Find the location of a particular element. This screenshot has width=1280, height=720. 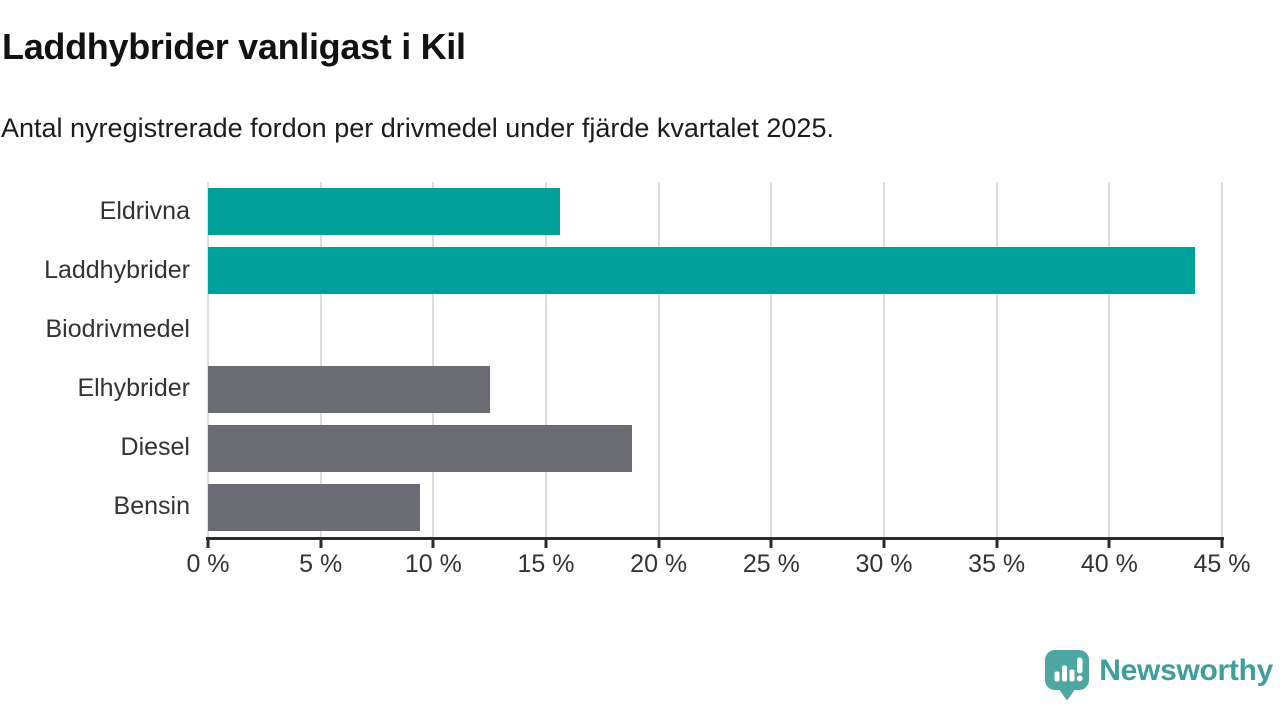

bar-elhybrider is located at coordinates (349, 389).